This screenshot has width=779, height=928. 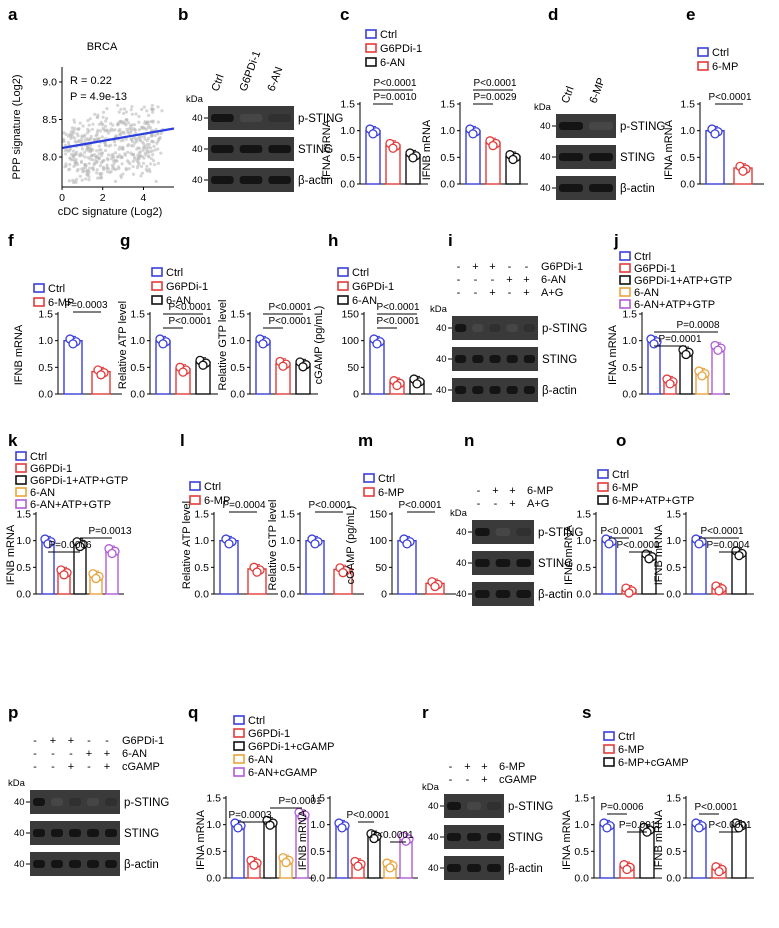 I want to click on blot-label-b: STING, so click(x=315, y=150).